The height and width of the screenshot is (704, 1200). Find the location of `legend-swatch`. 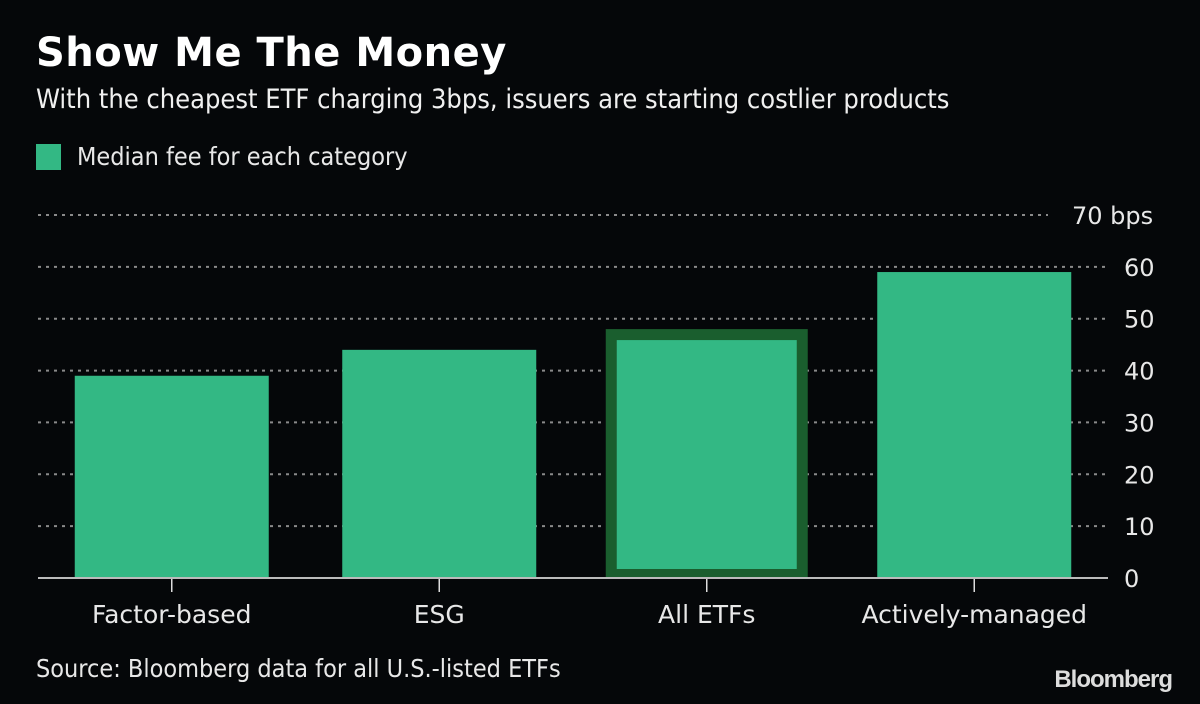

legend-swatch is located at coordinates (48, 156).